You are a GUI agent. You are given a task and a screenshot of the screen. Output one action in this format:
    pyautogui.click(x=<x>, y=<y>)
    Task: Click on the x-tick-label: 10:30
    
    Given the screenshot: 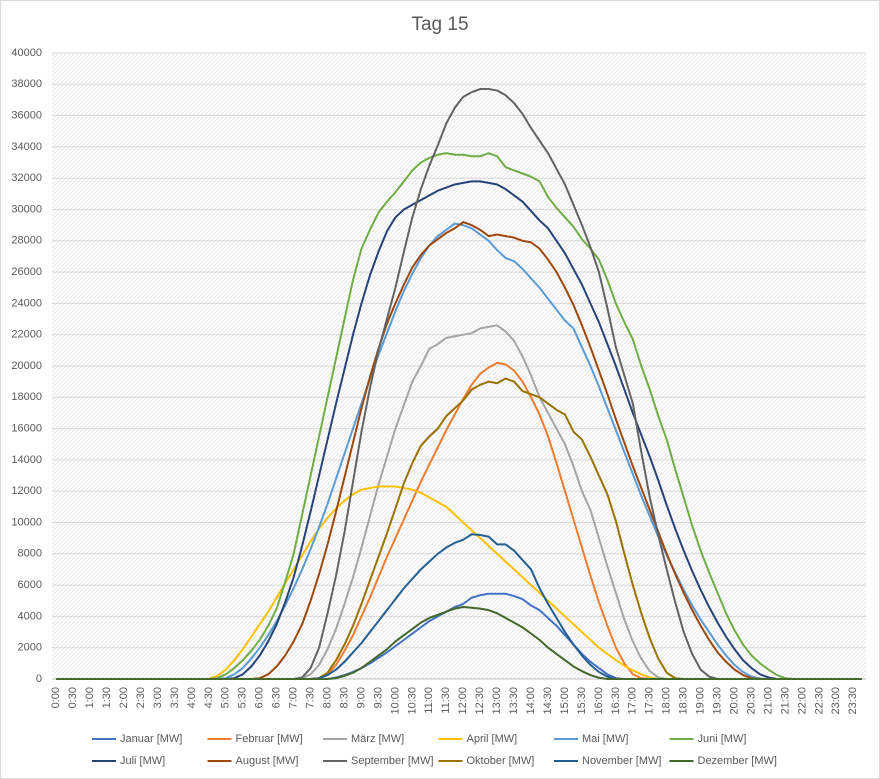 What is the action you would take?
    pyautogui.click(x=412, y=701)
    